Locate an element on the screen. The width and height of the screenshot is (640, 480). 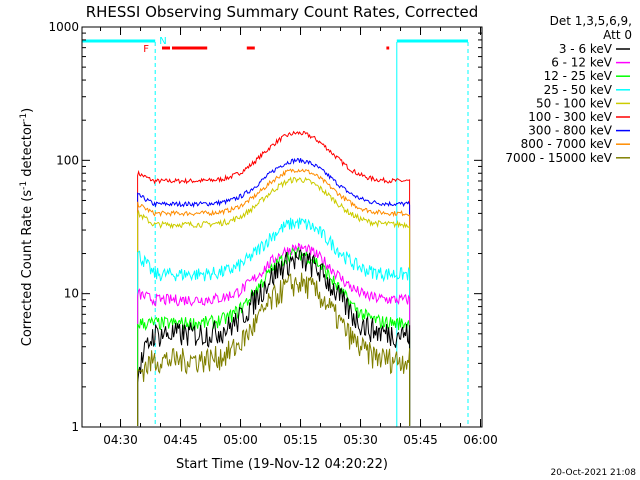
y-tick-label: 1 is located at coordinates (75, 427).